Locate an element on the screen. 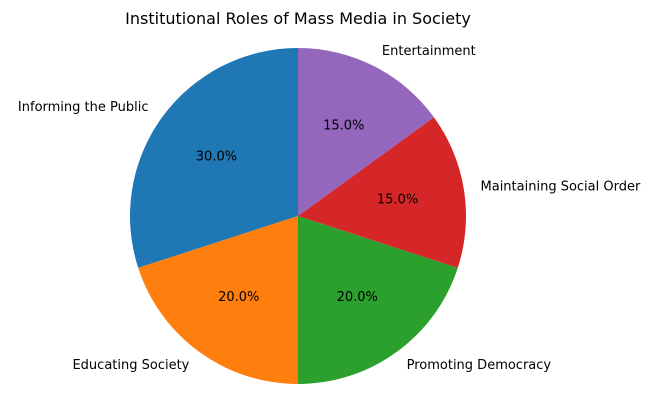 This screenshot has height=416, width=662. pie-slice-educating-society is located at coordinates (218, 300).